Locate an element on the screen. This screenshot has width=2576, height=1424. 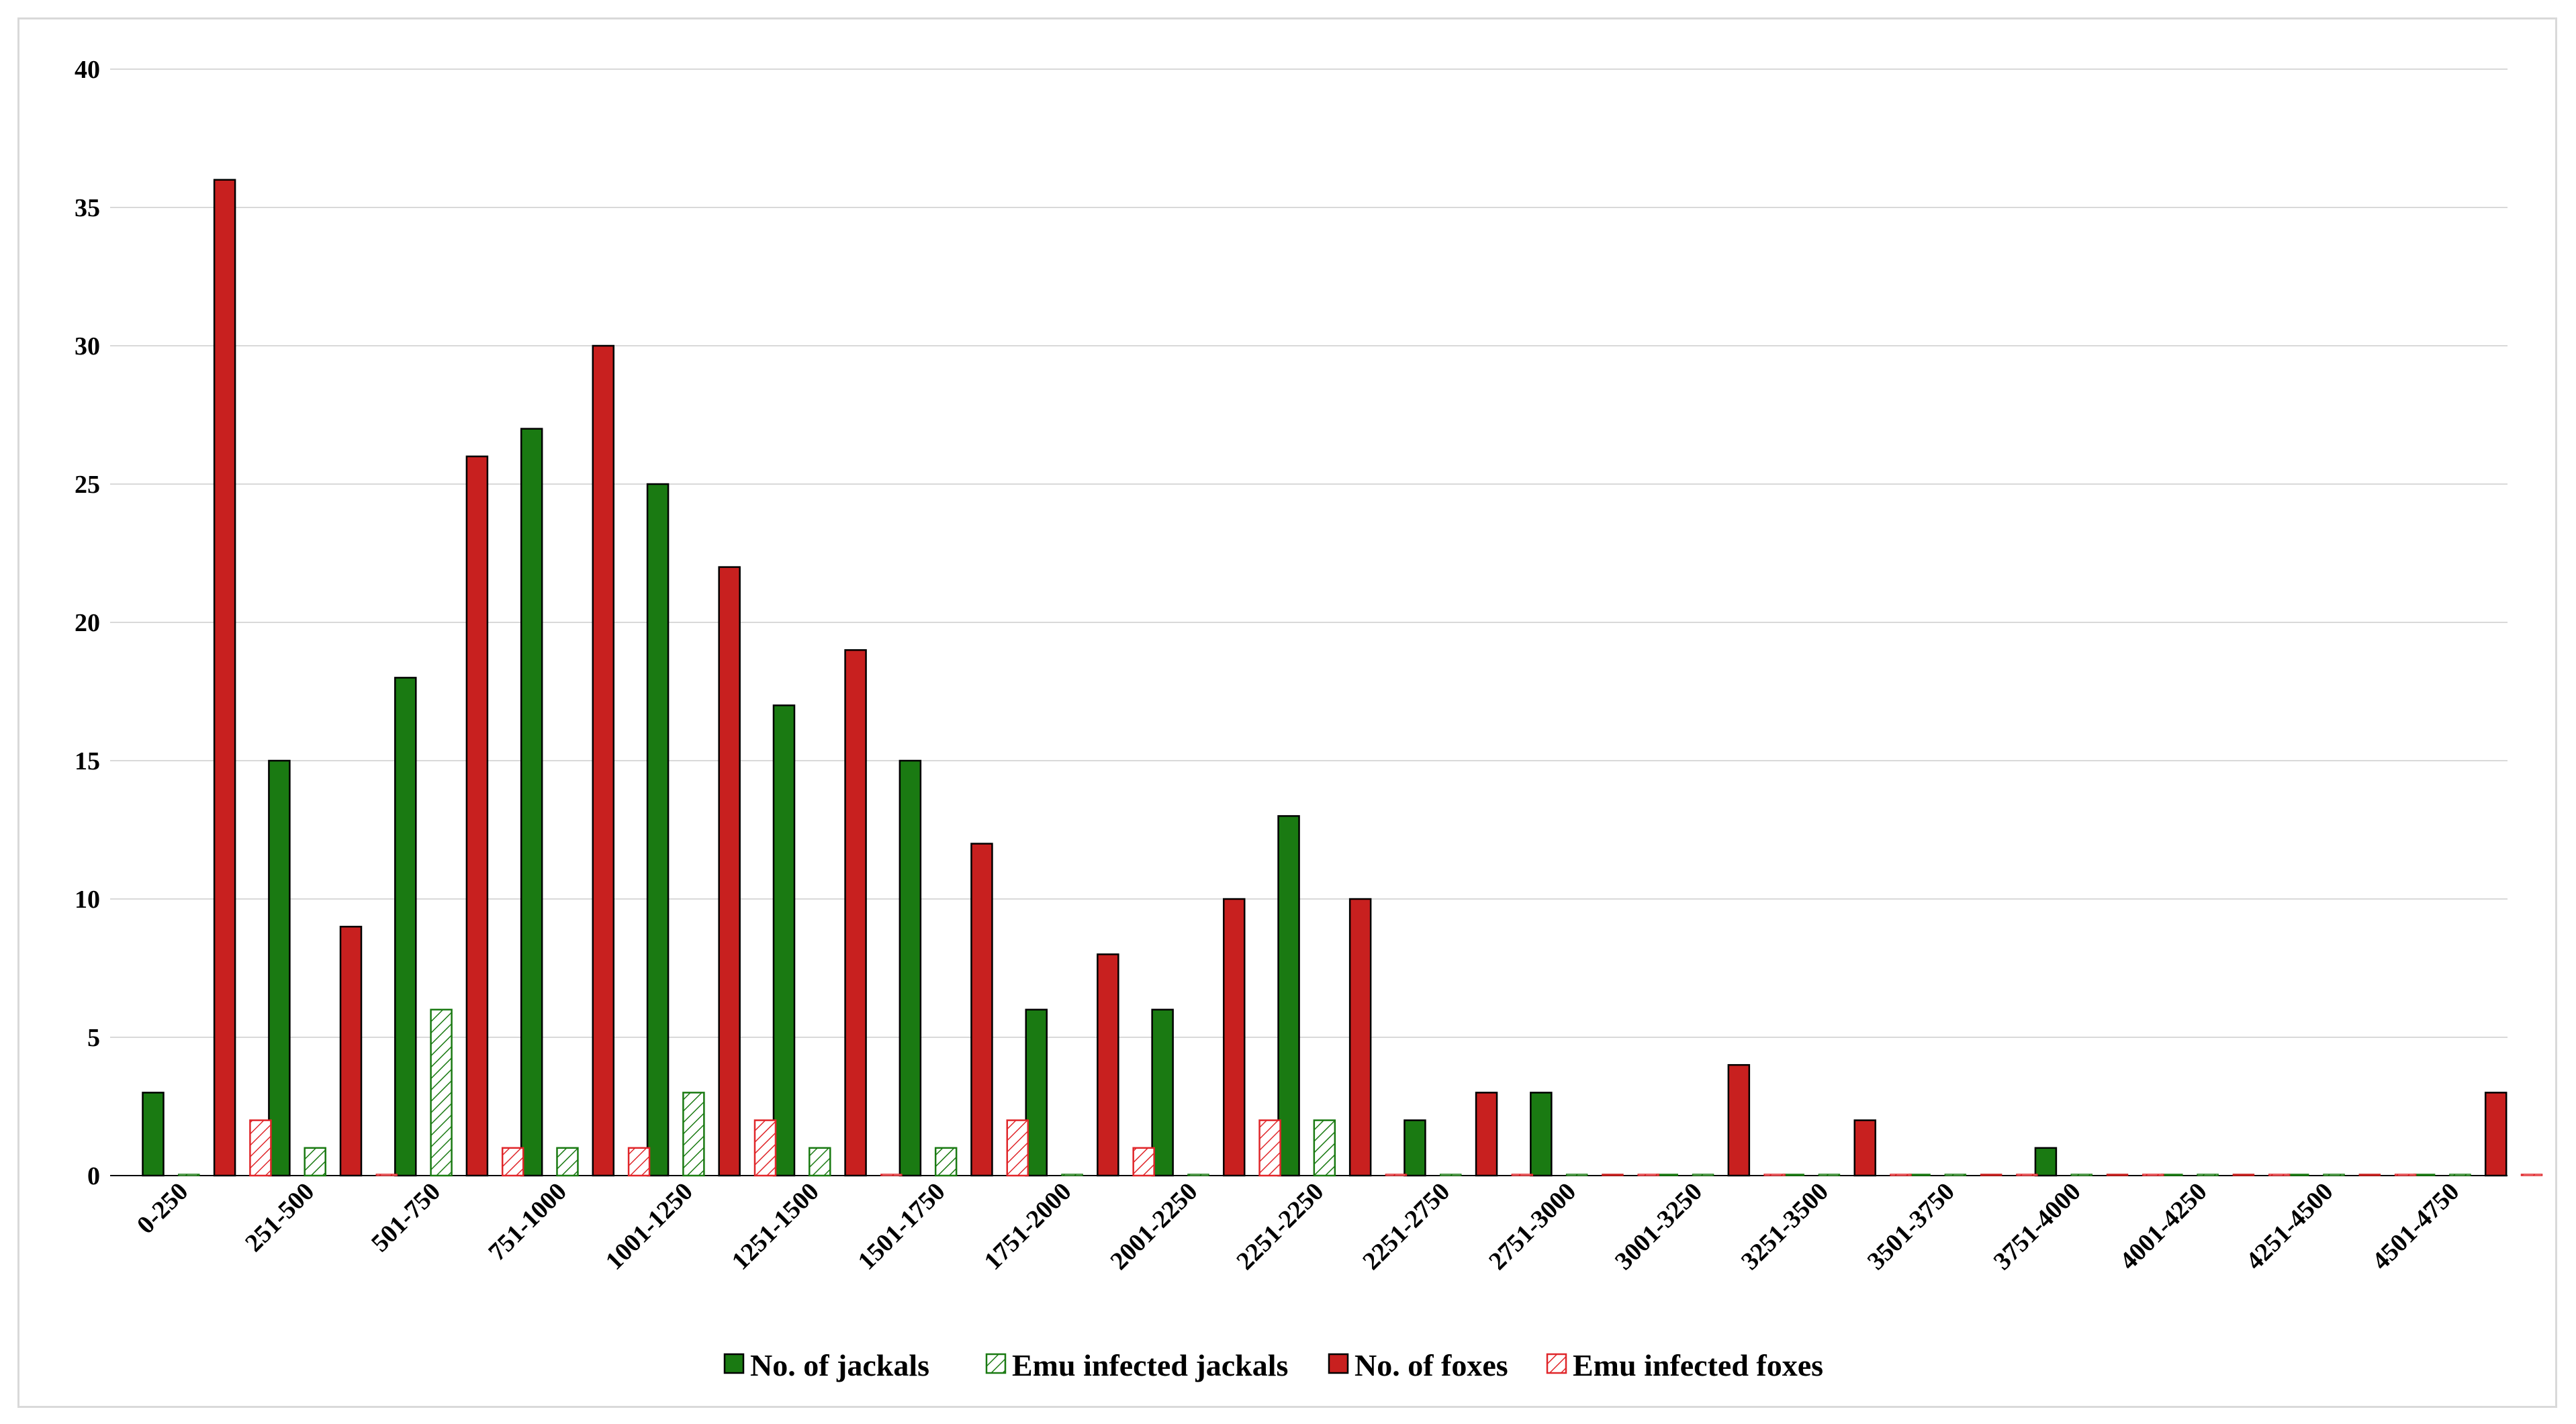
x-tick-label: 2251-2750 is located at coordinates (1406, 1227).